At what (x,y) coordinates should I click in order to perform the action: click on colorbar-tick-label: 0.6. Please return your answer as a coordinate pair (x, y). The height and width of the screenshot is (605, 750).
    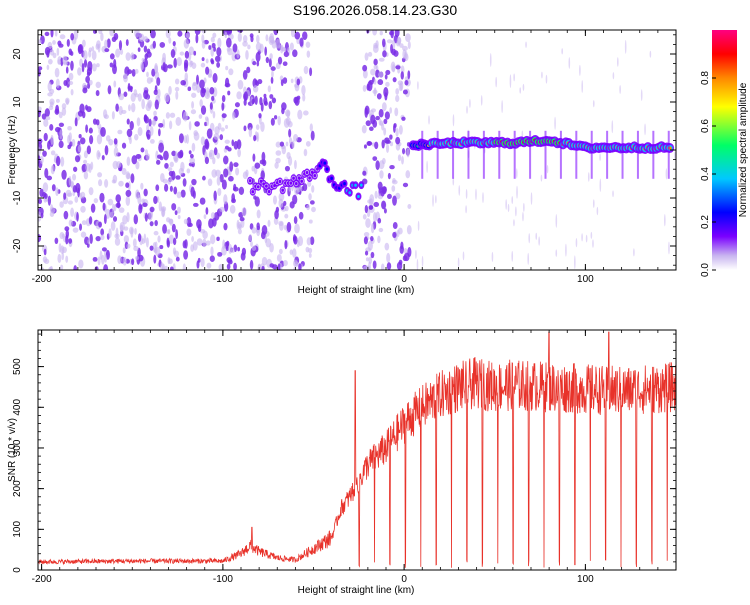
    Looking at the image, I should click on (705, 126).